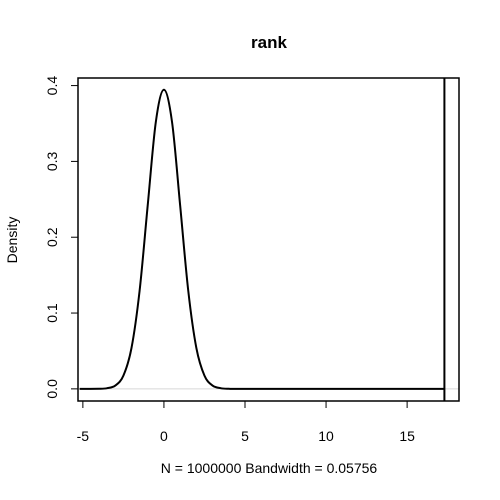  Describe the element at coordinates (269, 468) in the screenshot. I see `x-axis-label: N = 1000000 Bandwidth = 0.05756` at that location.